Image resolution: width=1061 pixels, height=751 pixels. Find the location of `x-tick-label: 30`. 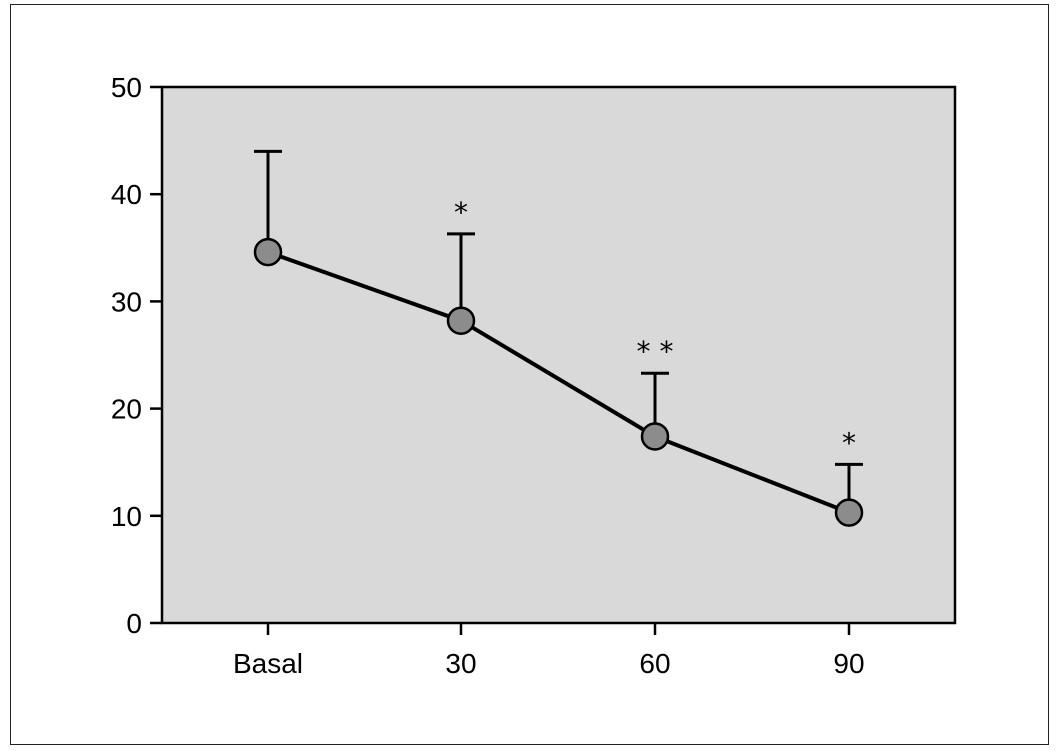

x-tick-label: 30 is located at coordinates (460, 663).